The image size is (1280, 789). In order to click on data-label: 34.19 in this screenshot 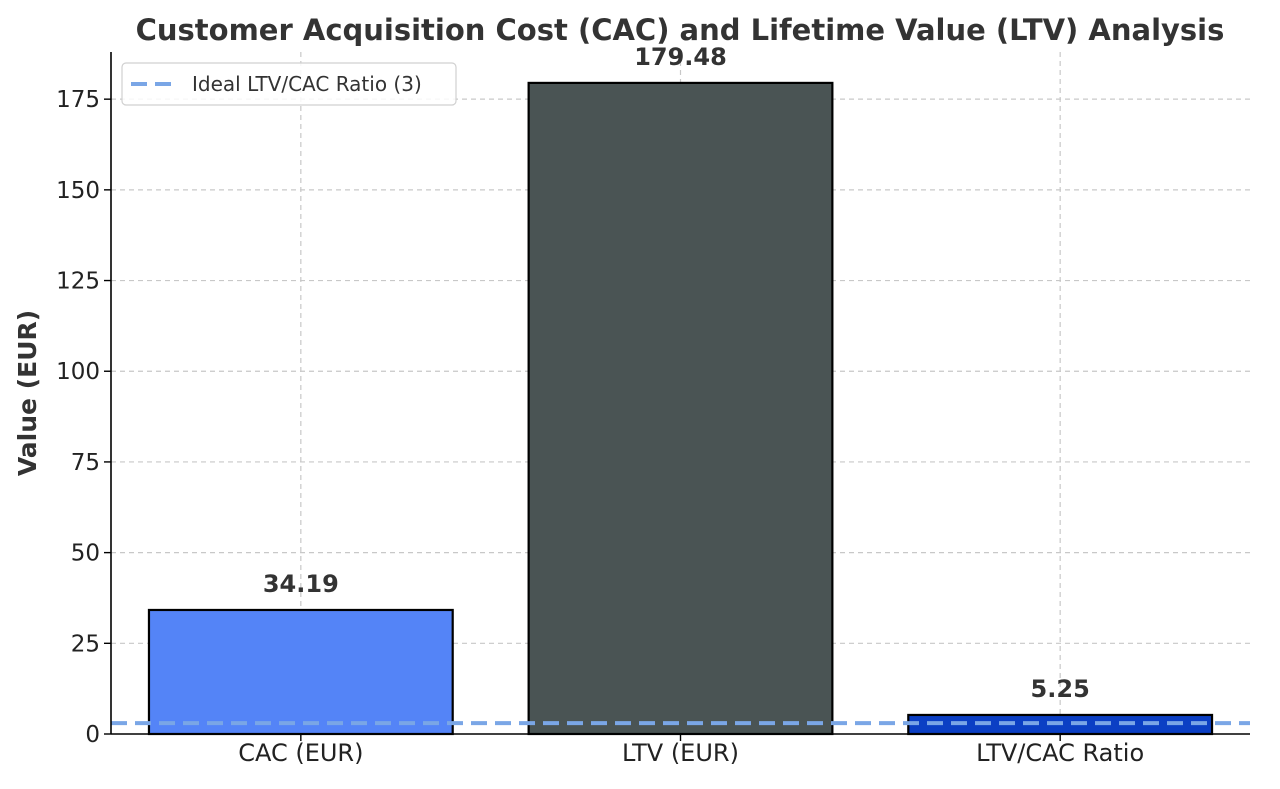, I will do `click(301, 584)`.